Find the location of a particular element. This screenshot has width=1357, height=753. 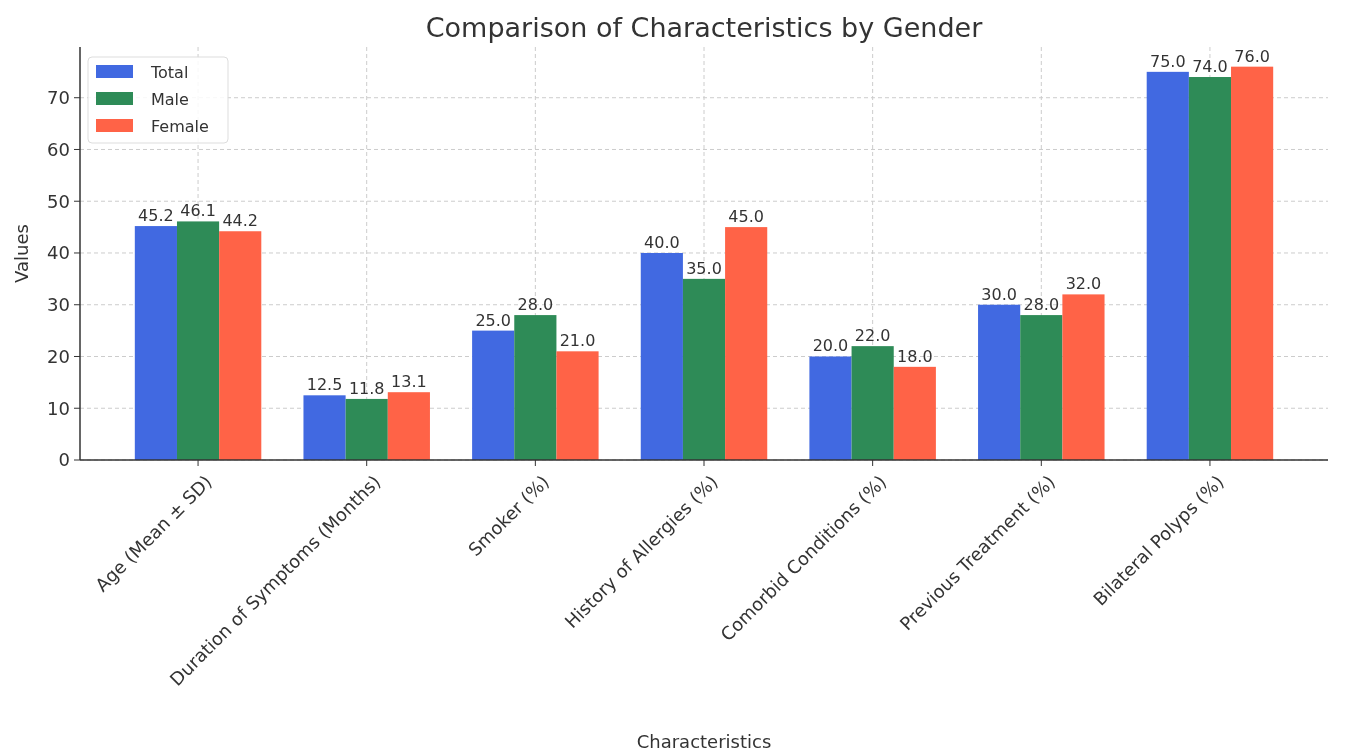

y-axis-title: Values is located at coordinates (21, 253).